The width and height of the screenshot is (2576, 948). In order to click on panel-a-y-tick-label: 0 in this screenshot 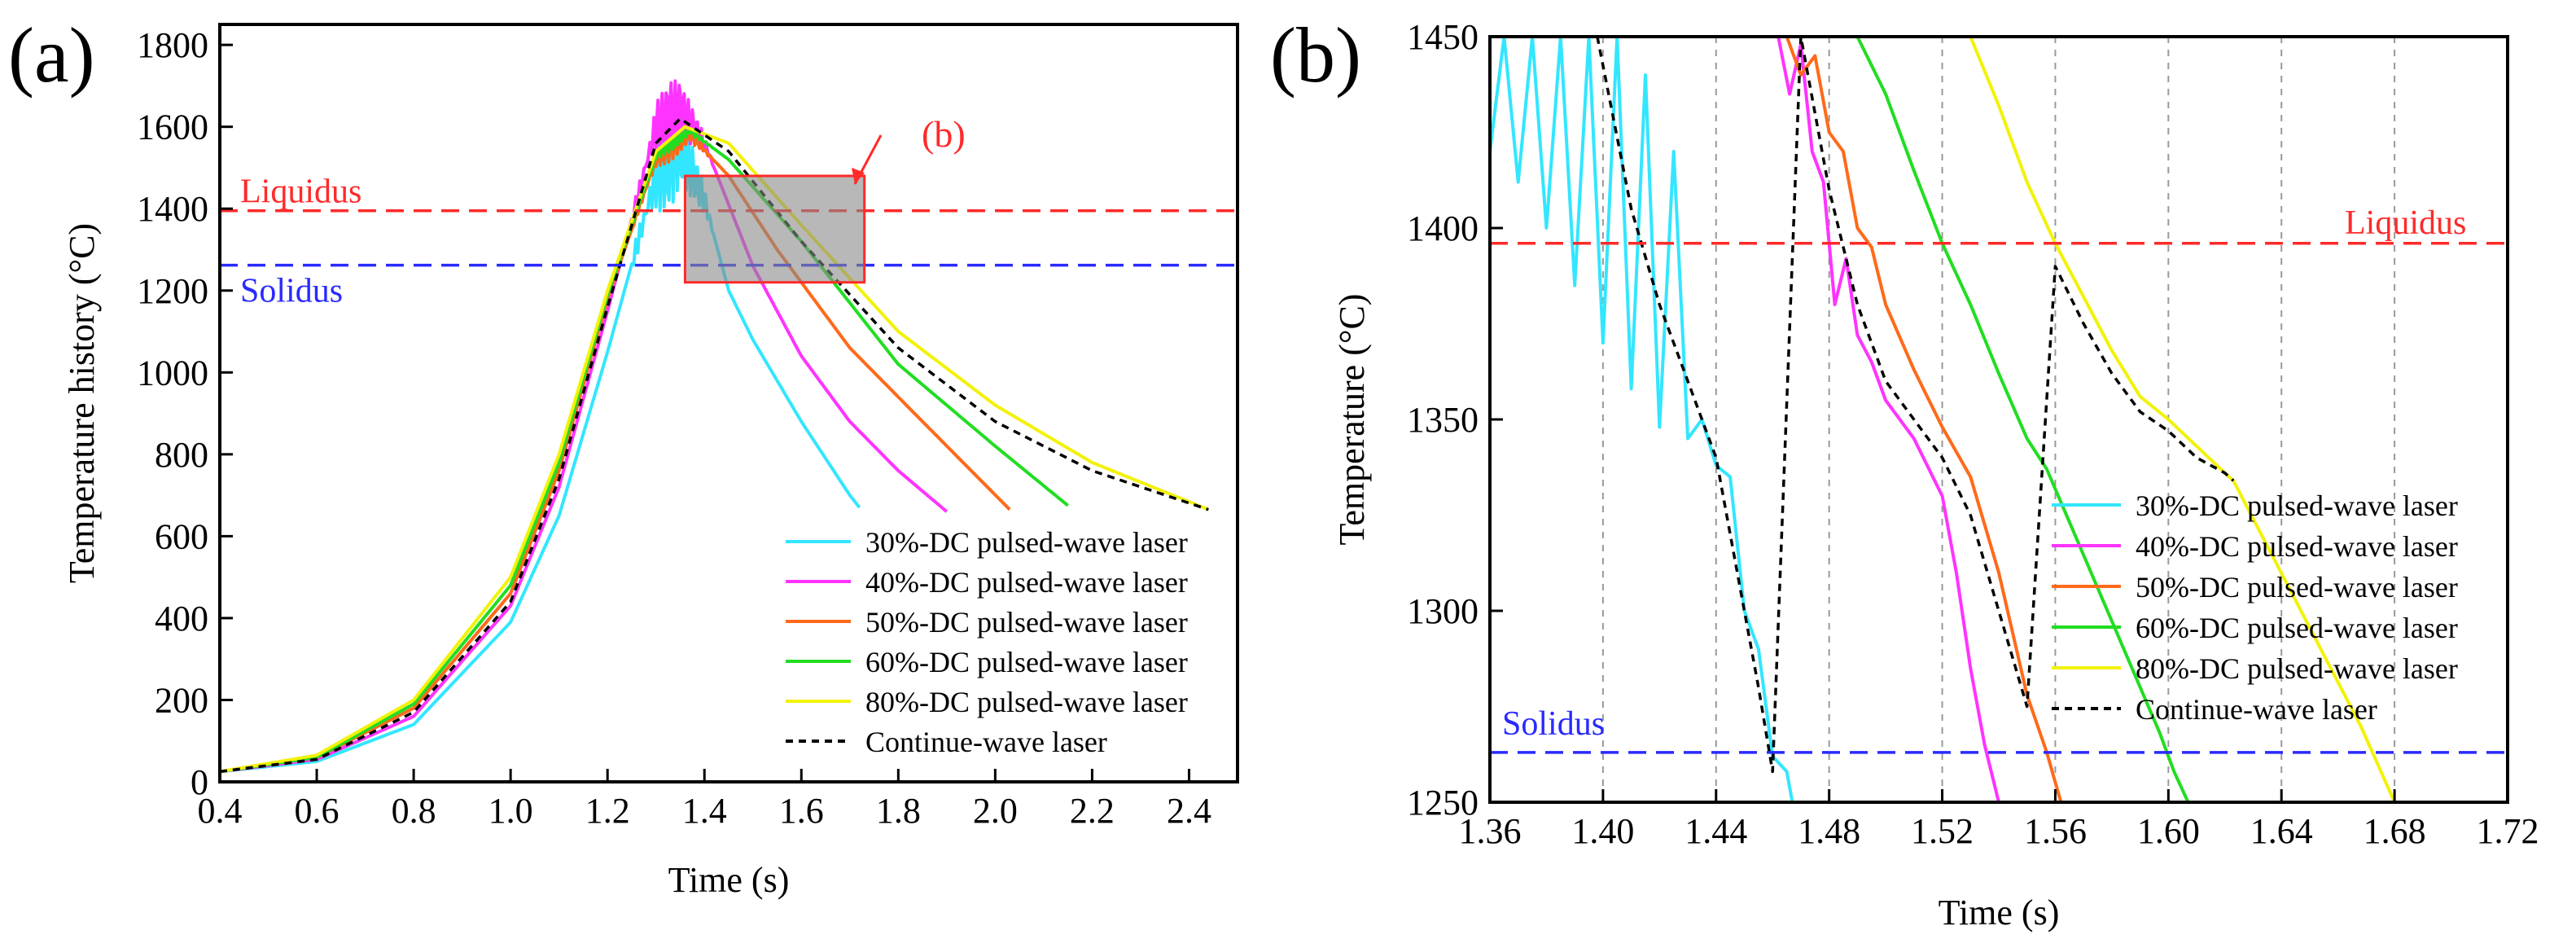, I will do `click(199, 782)`.